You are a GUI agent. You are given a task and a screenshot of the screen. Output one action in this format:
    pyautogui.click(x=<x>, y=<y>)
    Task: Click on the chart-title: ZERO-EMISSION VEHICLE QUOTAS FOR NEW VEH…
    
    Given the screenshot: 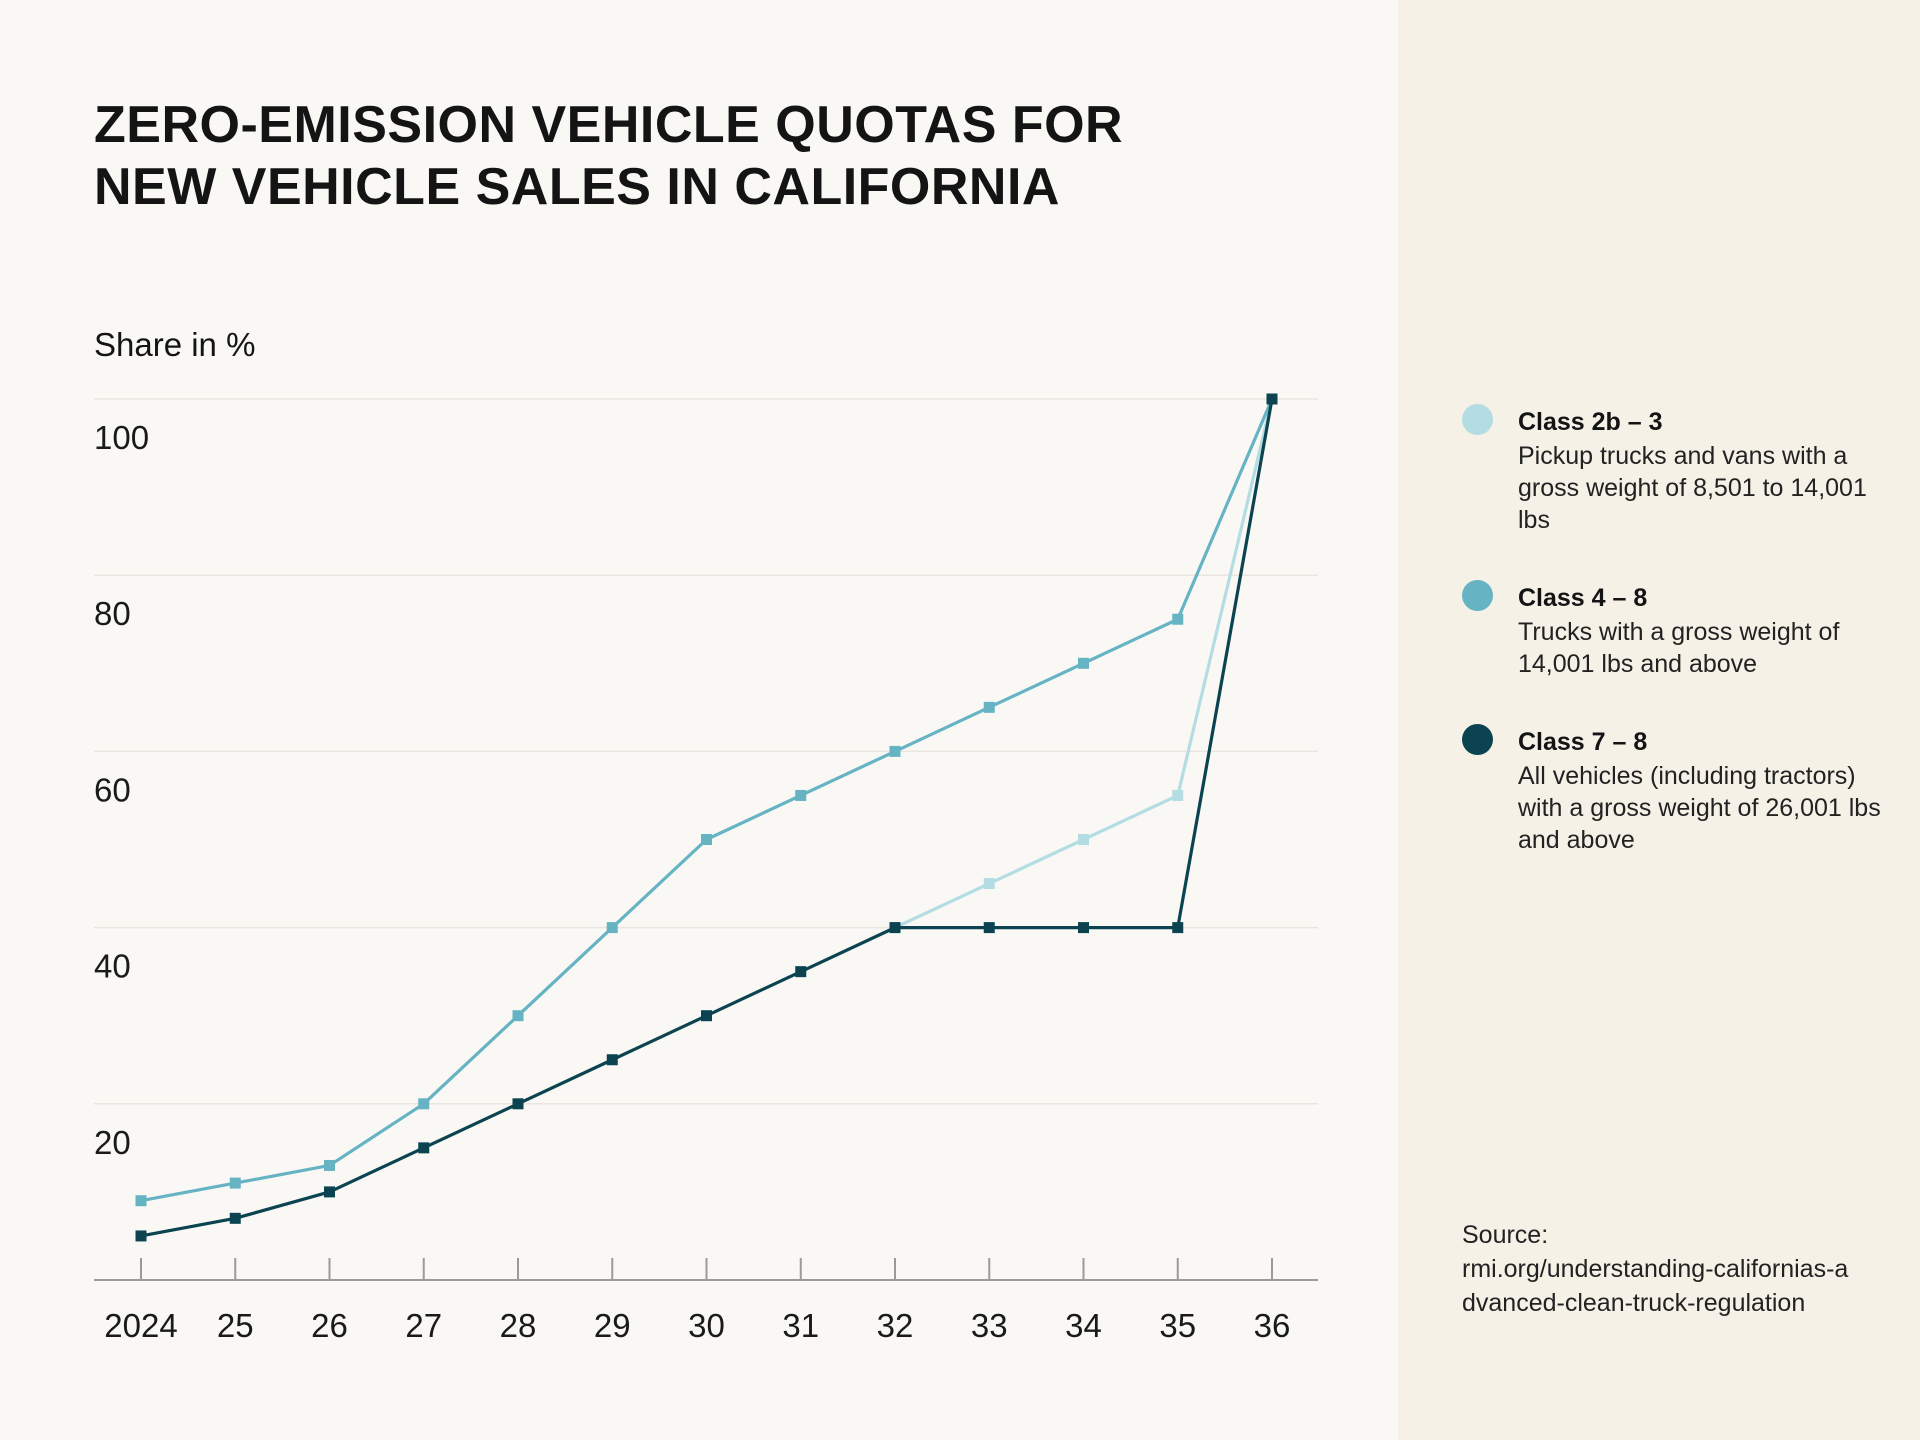 What is the action you would take?
    pyautogui.click(x=694, y=156)
    